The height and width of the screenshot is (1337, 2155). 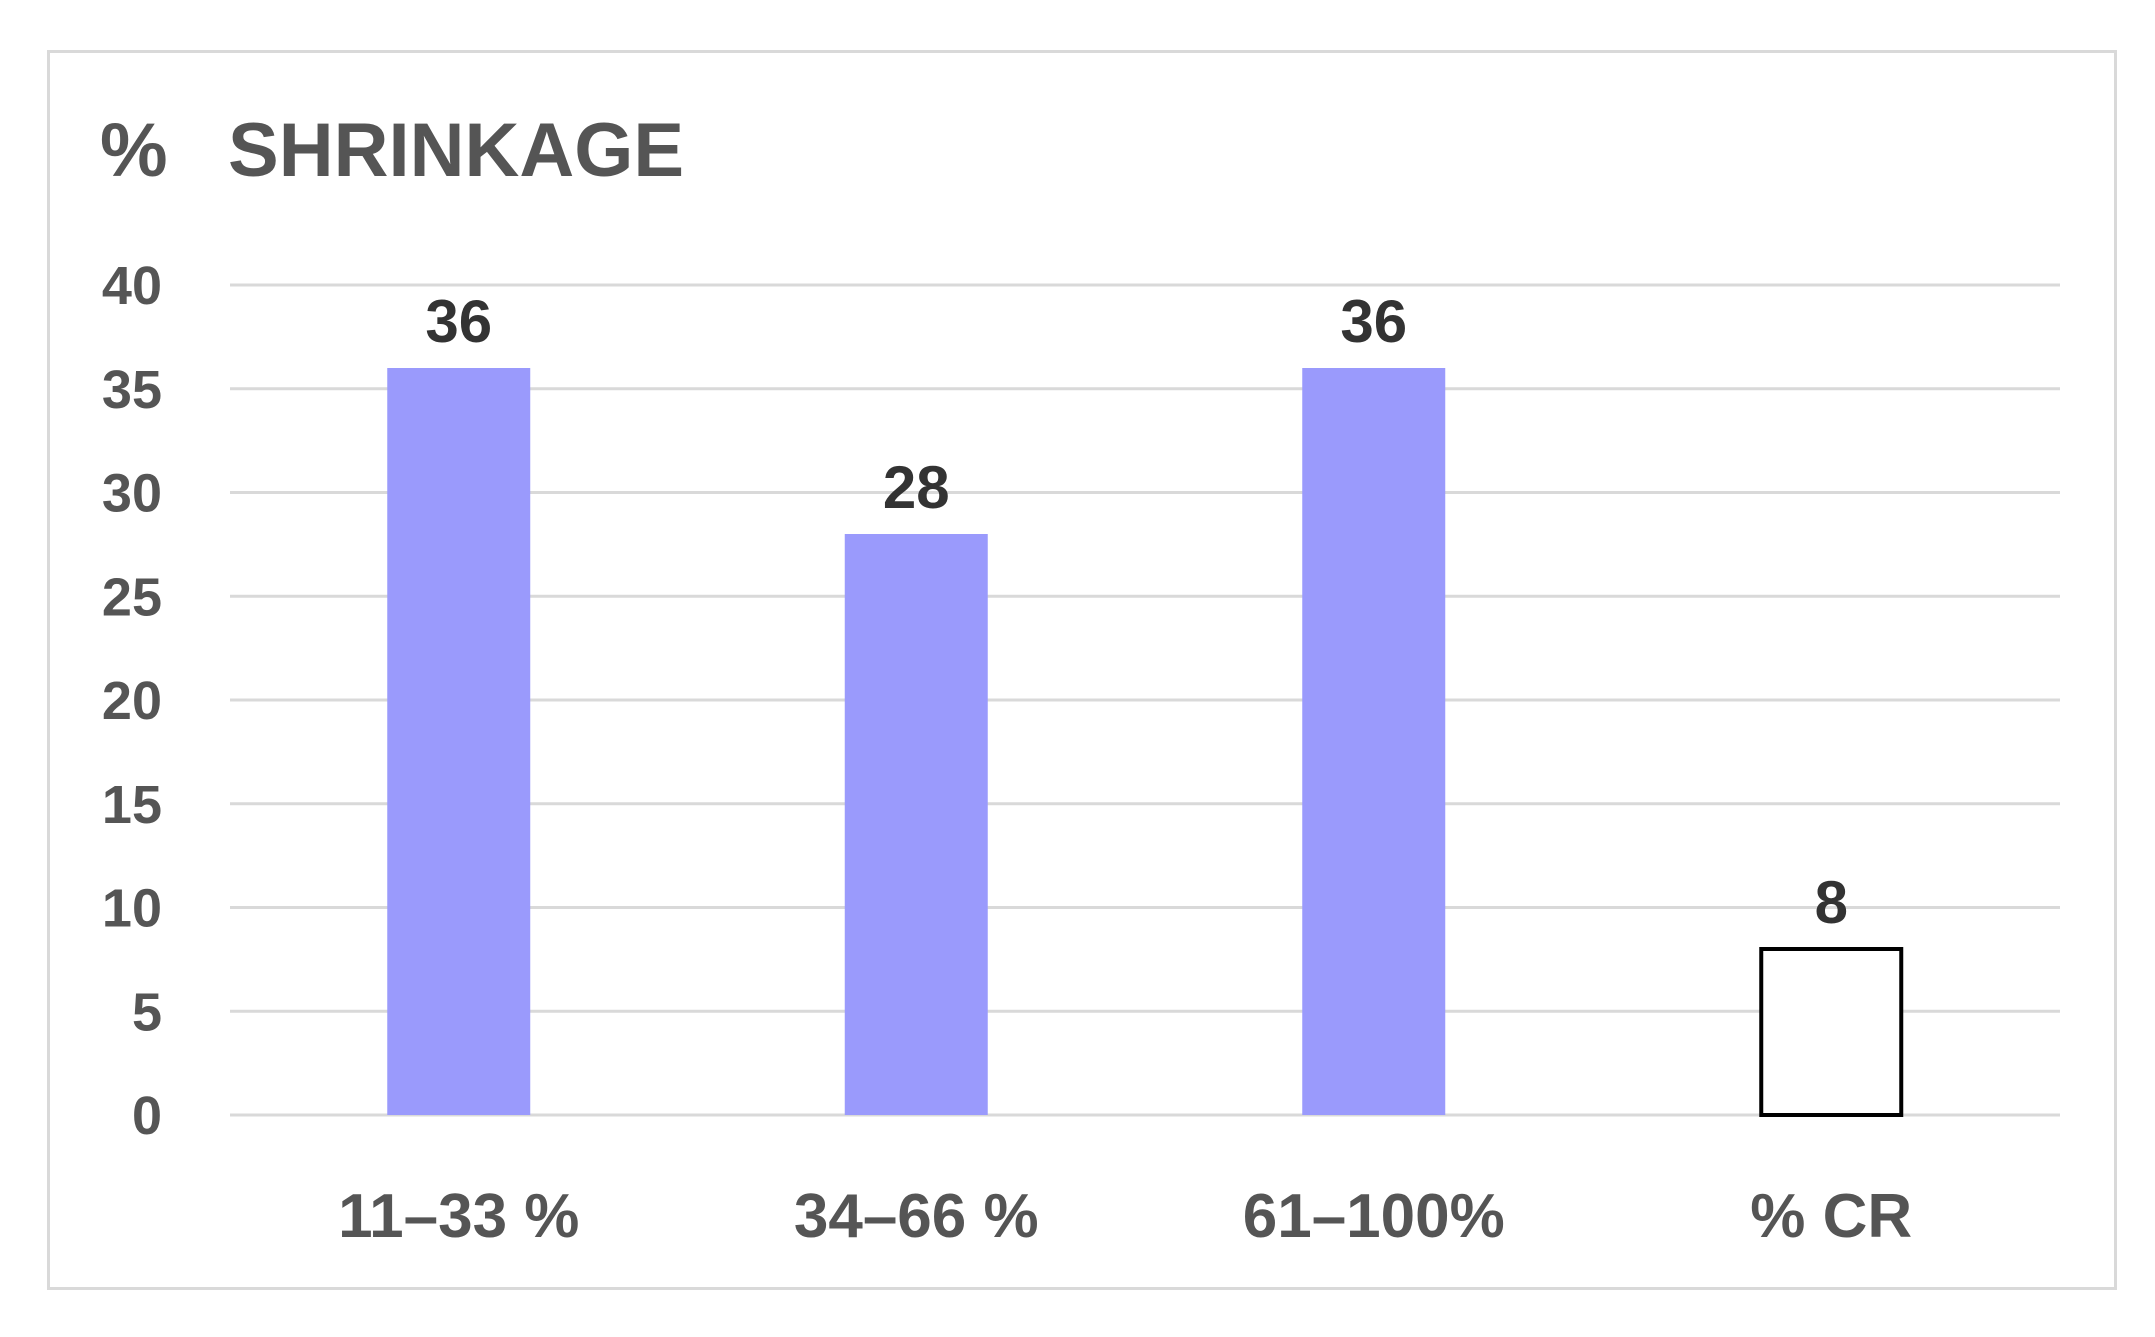 What do you see at coordinates (147, 1116) in the screenshot?
I see `y-tick-label-0: 0` at bounding box center [147, 1116].